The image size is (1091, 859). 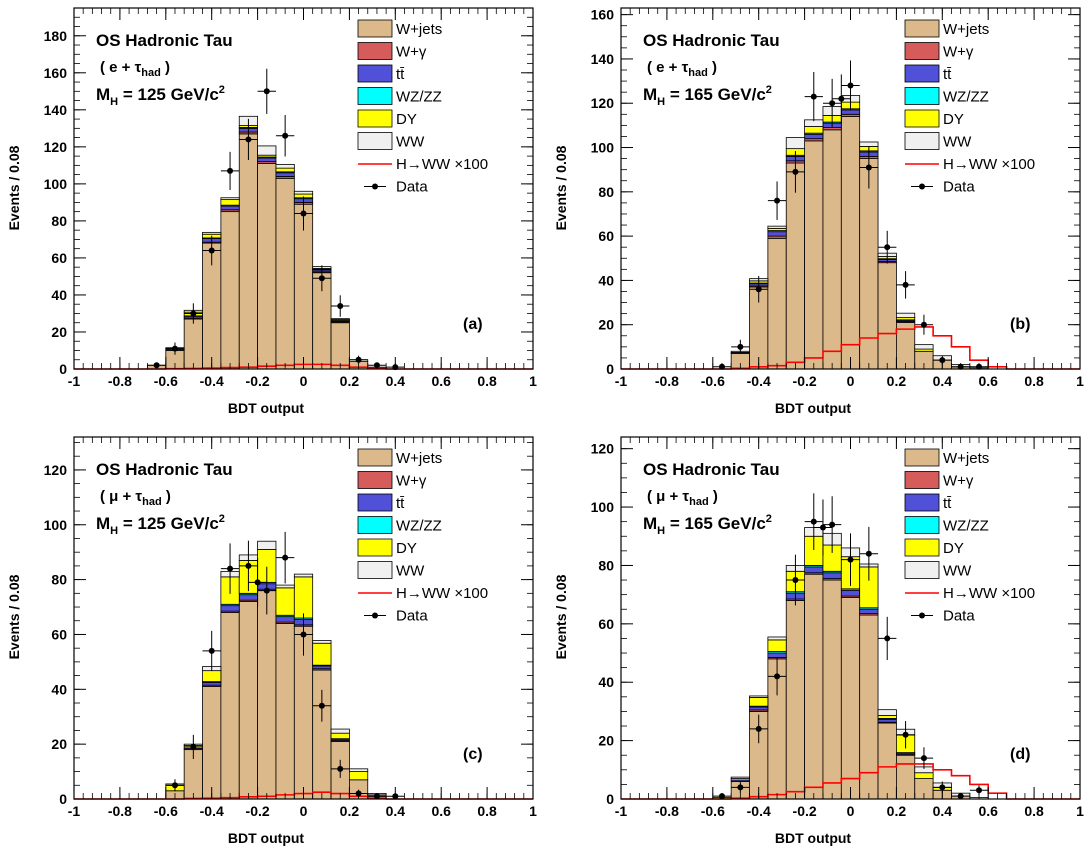 What do you see at coordinates (606, 624) in the screenshot?
I see `y-tick-label-3: 60` at bounding box center [606, 624].